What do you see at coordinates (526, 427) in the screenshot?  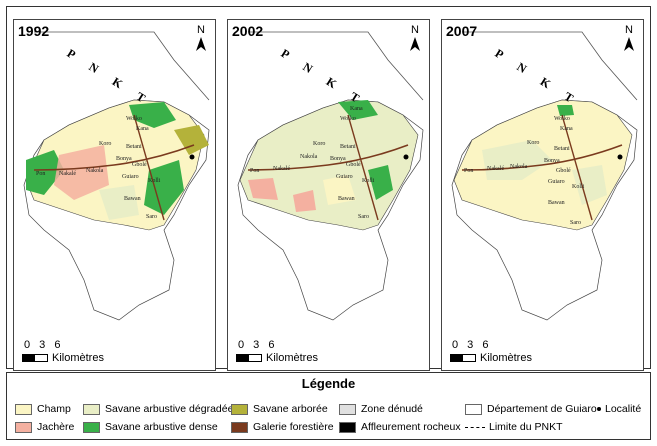 I see `legend-label: Limite du PNKT` at bounding box center [526, 427].